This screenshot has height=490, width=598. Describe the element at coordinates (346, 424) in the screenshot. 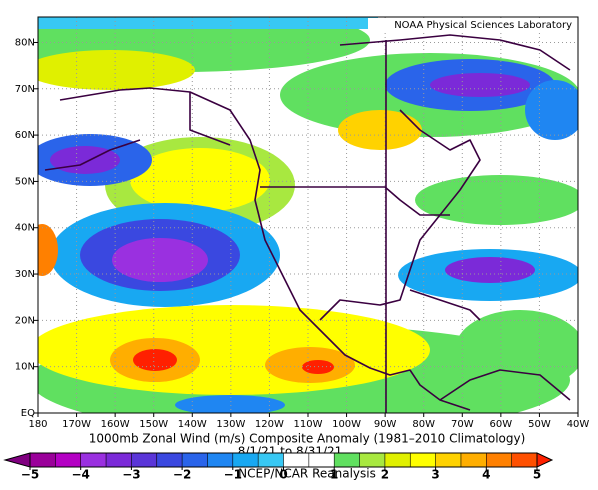

I see `lon-label: 100W` at that location.